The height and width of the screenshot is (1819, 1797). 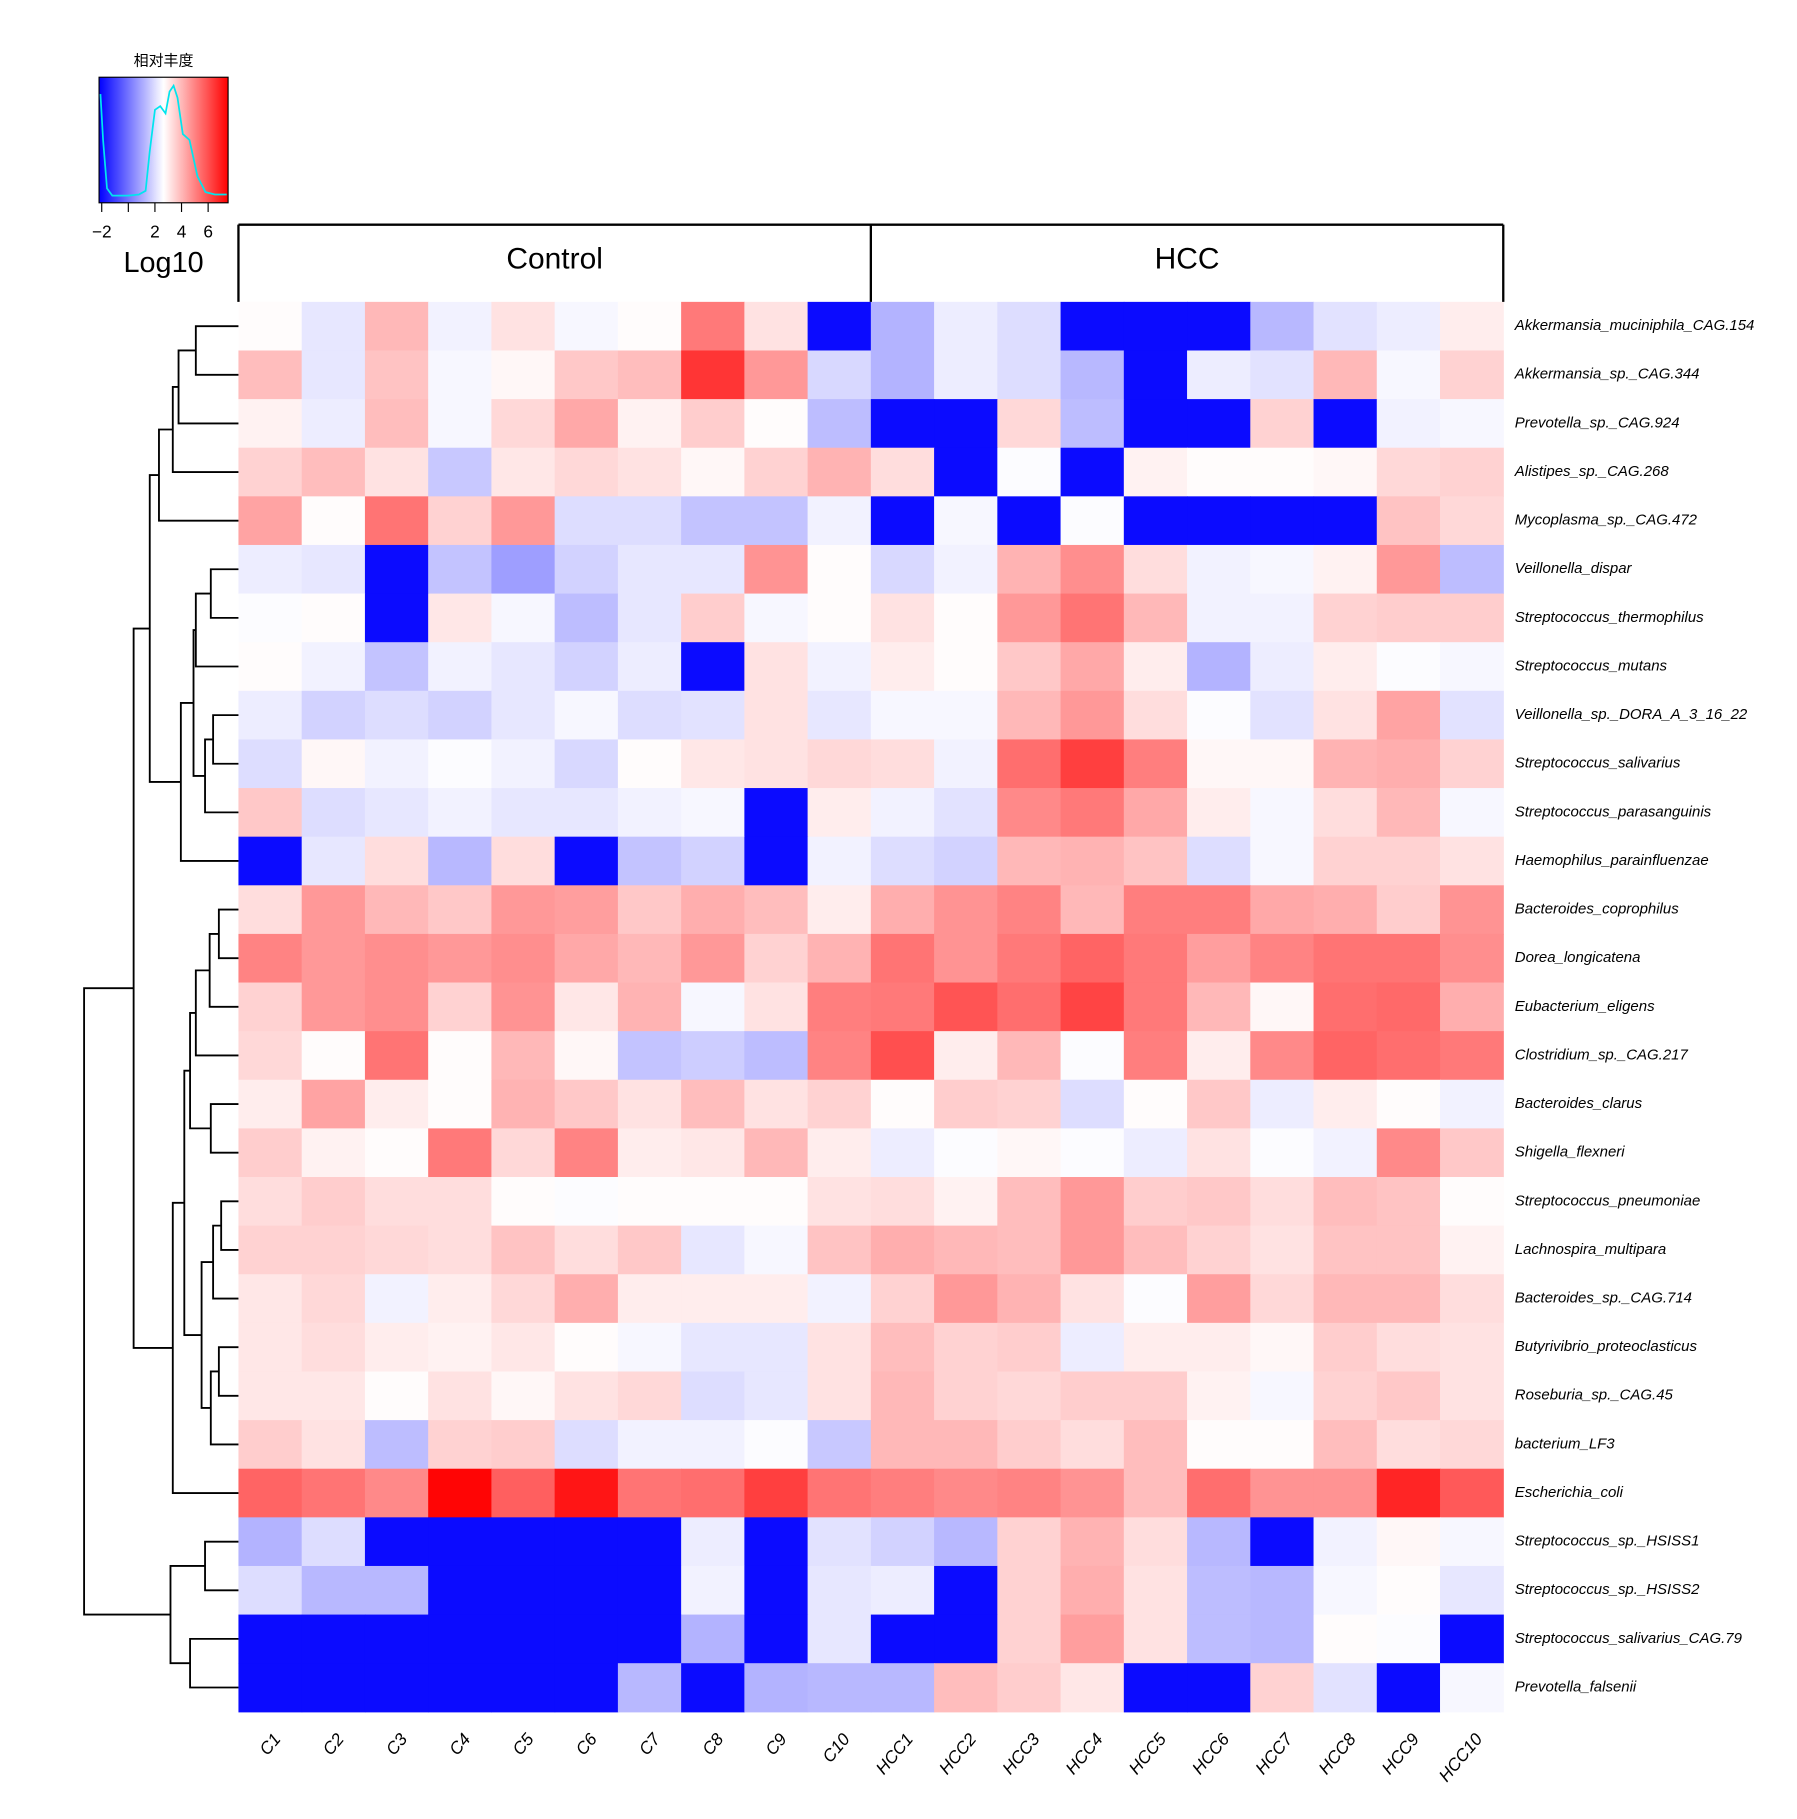 I want to click on column-label: HCC8, so click(x=1337, y=1753).